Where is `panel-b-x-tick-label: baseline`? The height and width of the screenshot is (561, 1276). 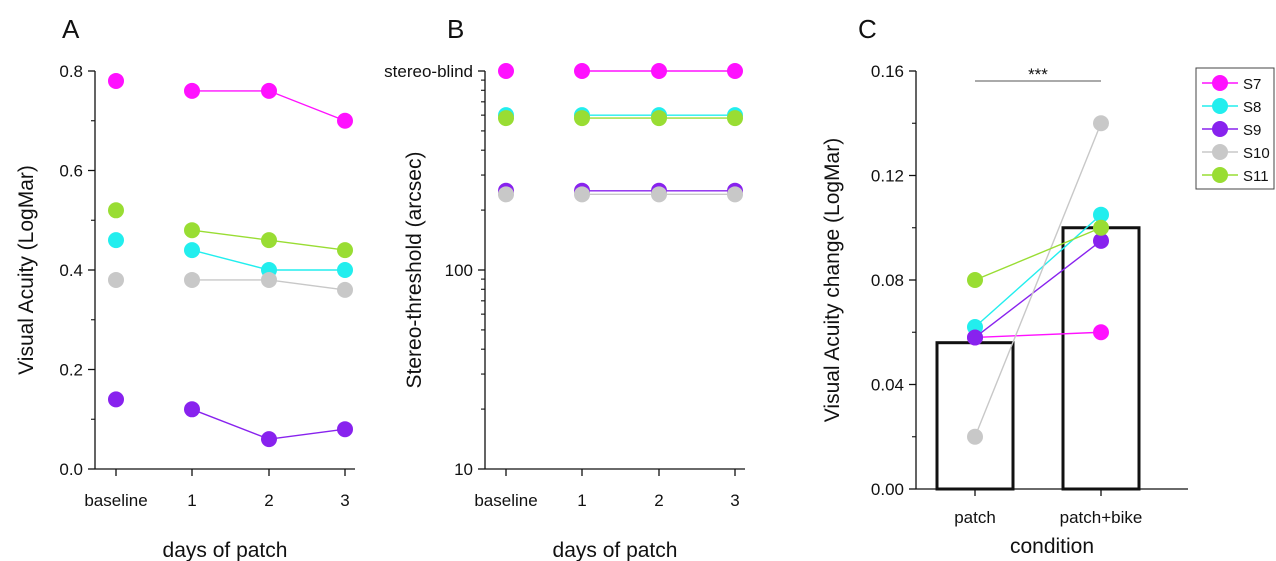 panel-b-x-tick-label: baseline is located at coordinates (505, 500).